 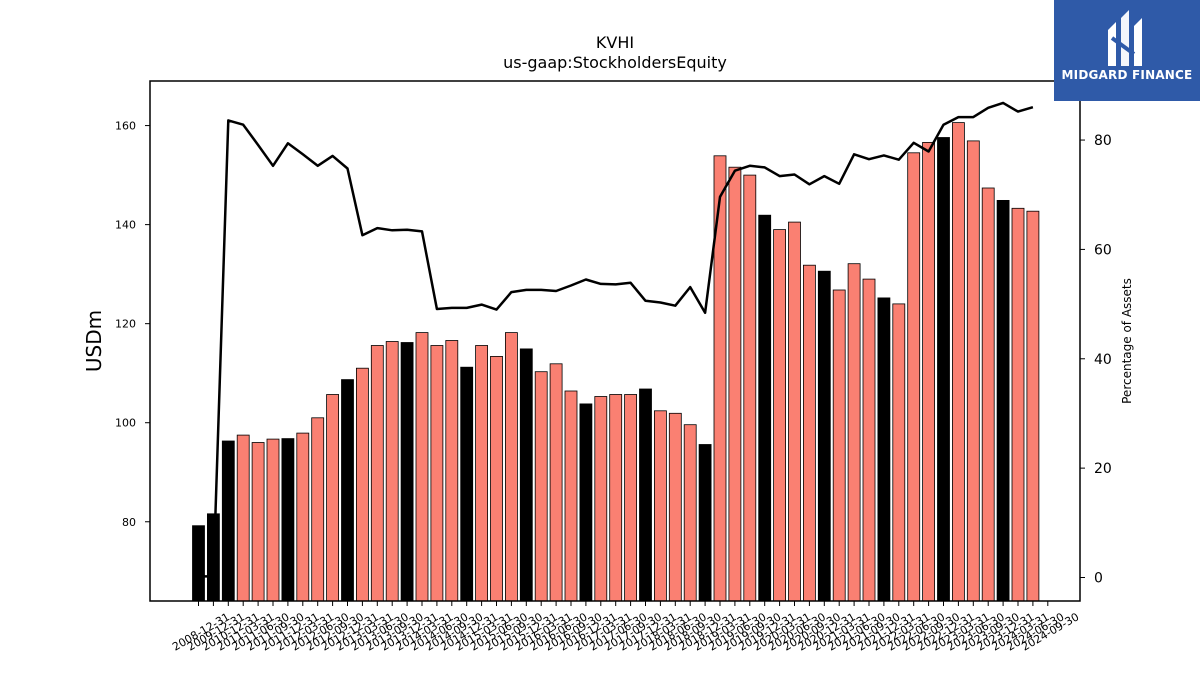 I want to click on y2-tick-label: 80, so click(x=1103, y=141).